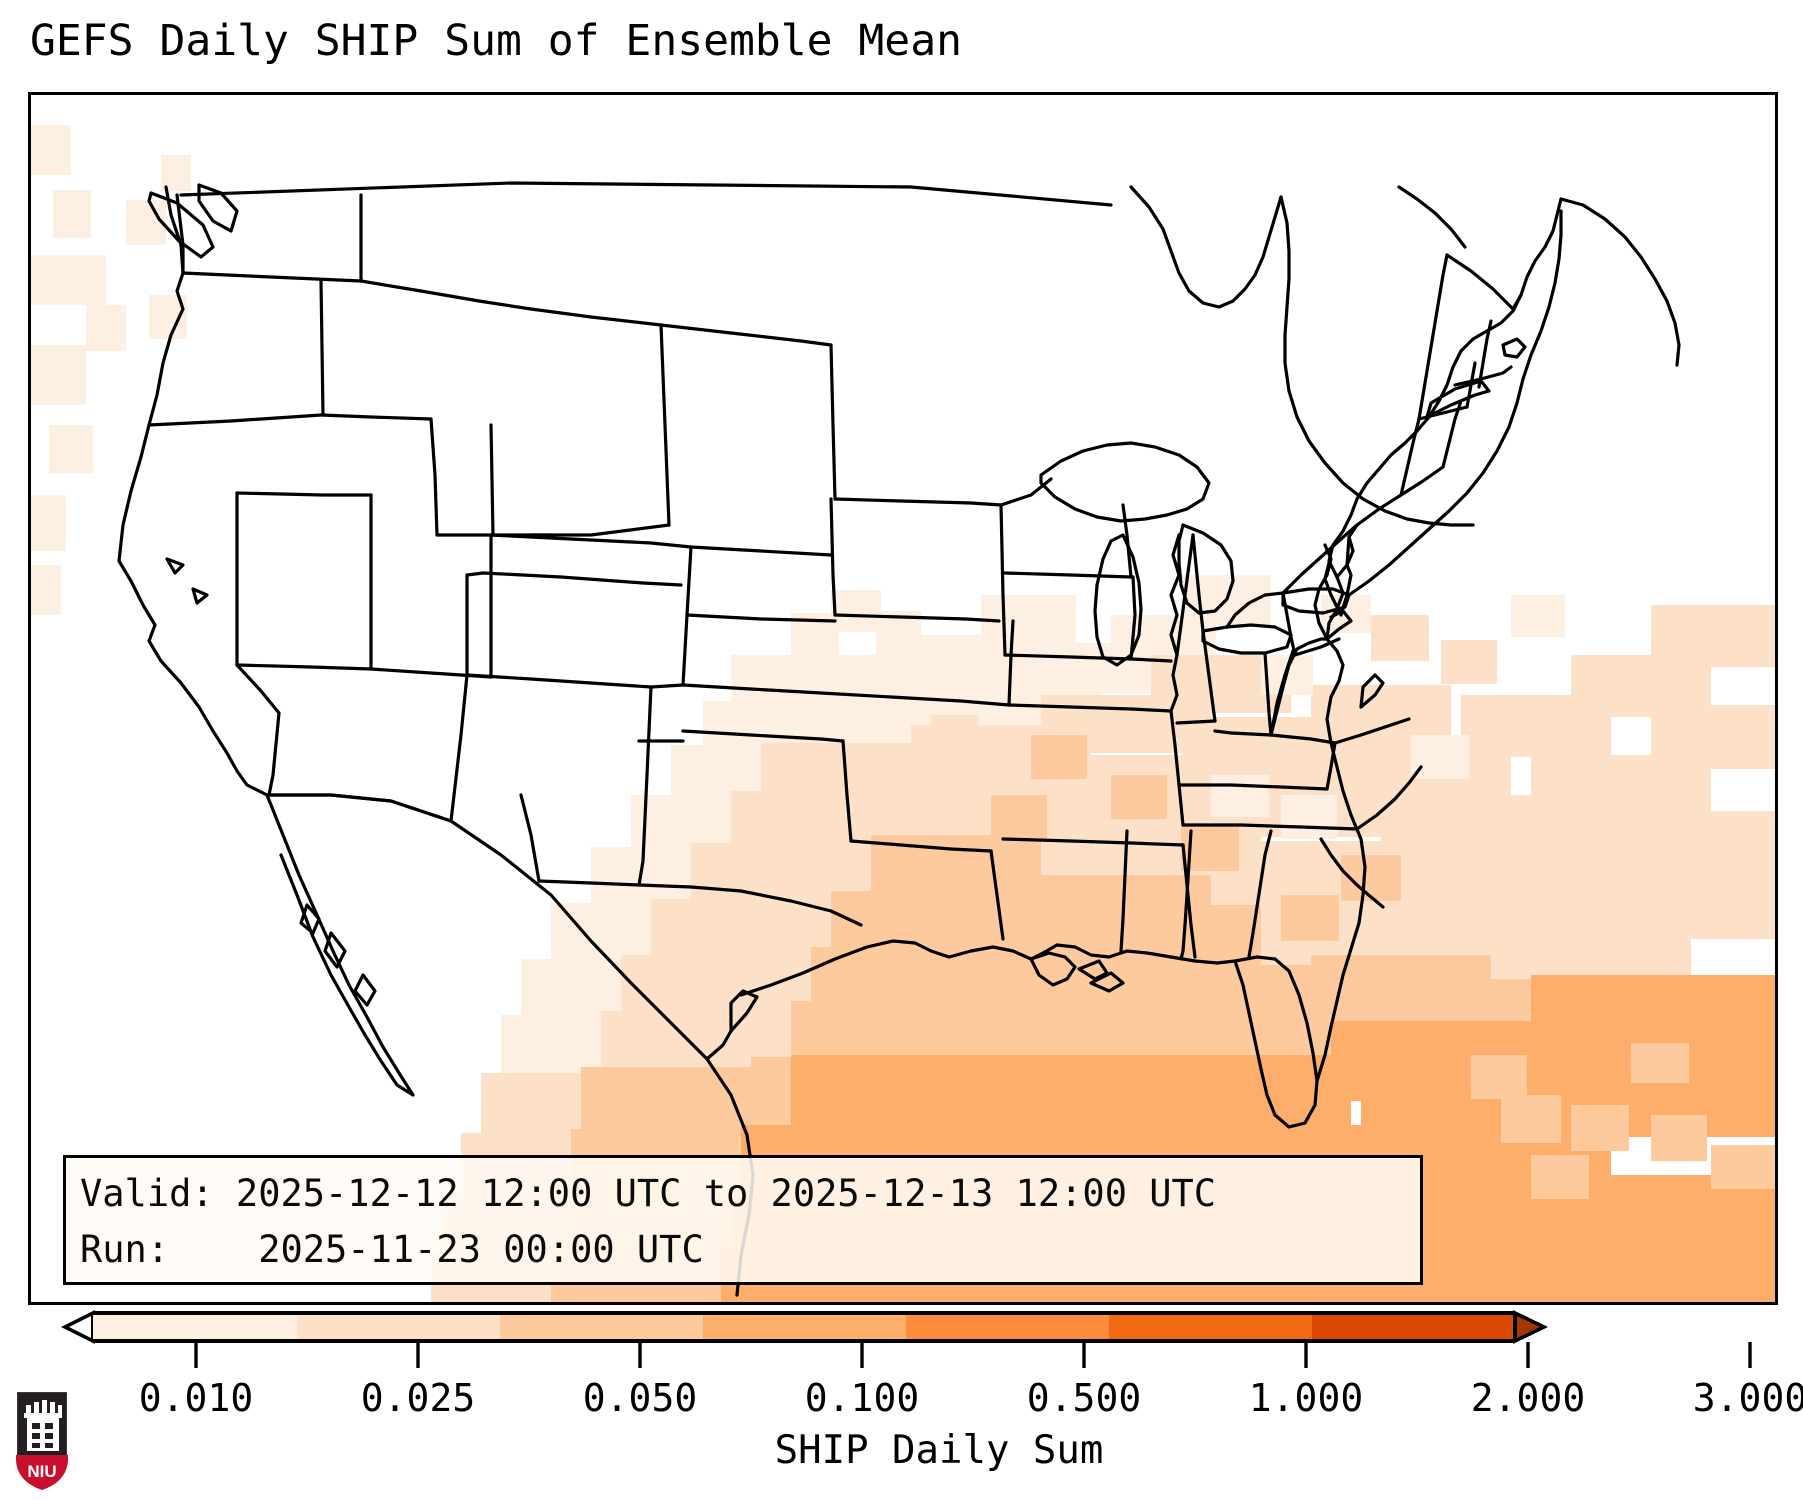  What do you see at coordinates (1528, 1398) in the screenshot?
I see `cbar-tick-6: 2.000` at bounding box center [1528, 1398].